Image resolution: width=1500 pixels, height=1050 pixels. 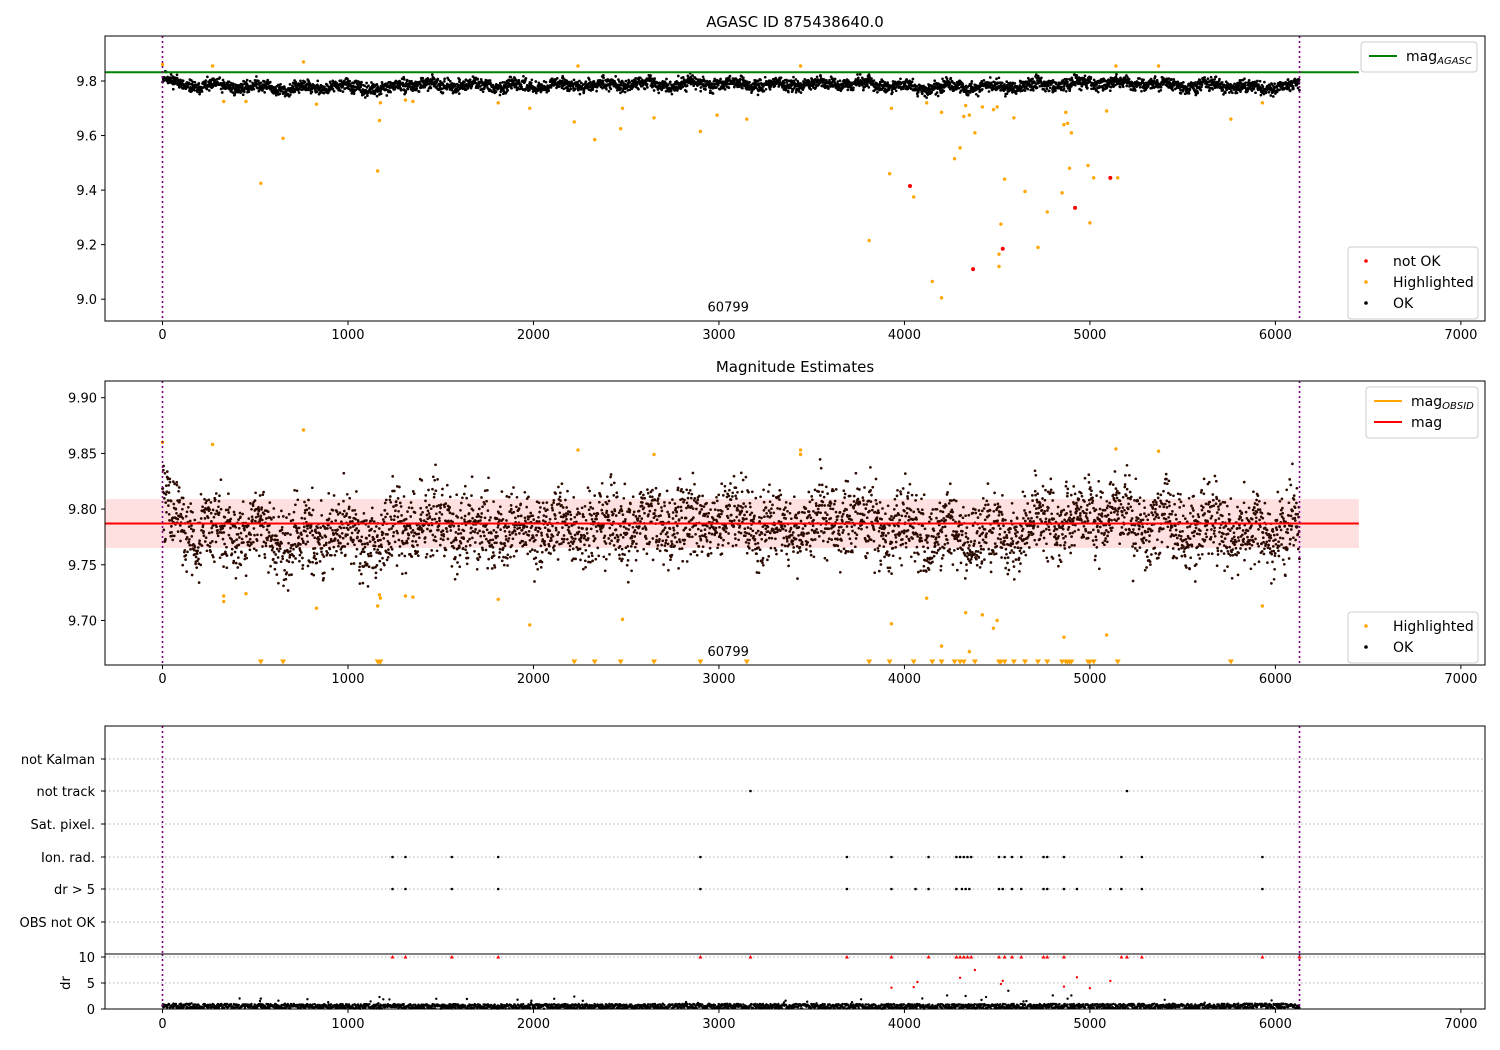 What do you see at coordinates (1002, 248) in the screenshot?
I see `not-ok-point` at bounding box center [1002, 248].